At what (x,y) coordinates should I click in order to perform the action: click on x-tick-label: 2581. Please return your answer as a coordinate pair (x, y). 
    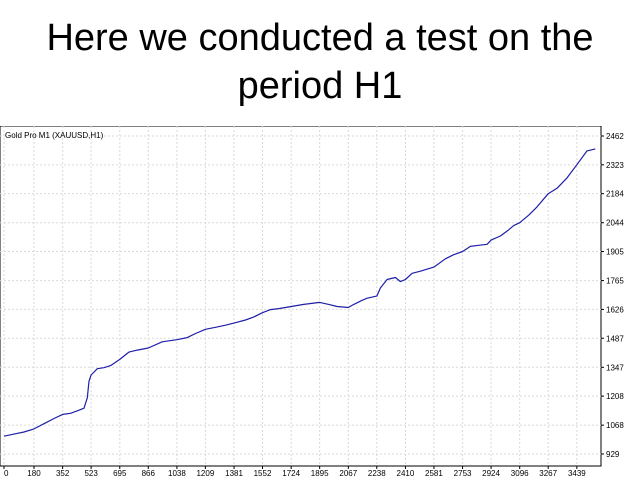
    Looking at the image, I should click on (434, 473).